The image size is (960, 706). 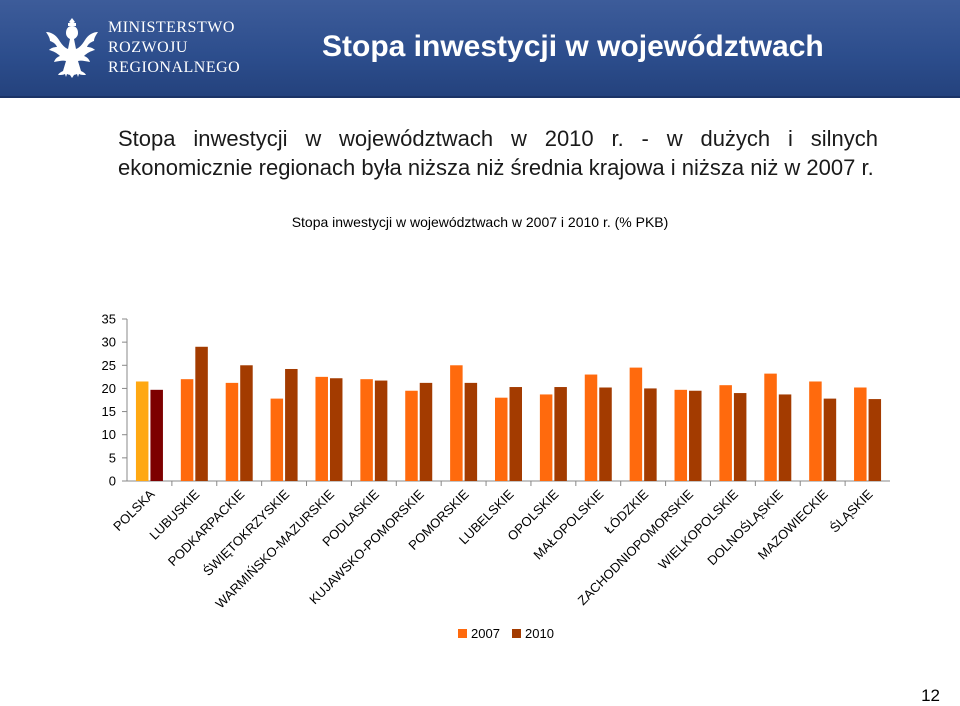 I want to click on ministry-line: ROZWOJU, so click(x=148, y=47).